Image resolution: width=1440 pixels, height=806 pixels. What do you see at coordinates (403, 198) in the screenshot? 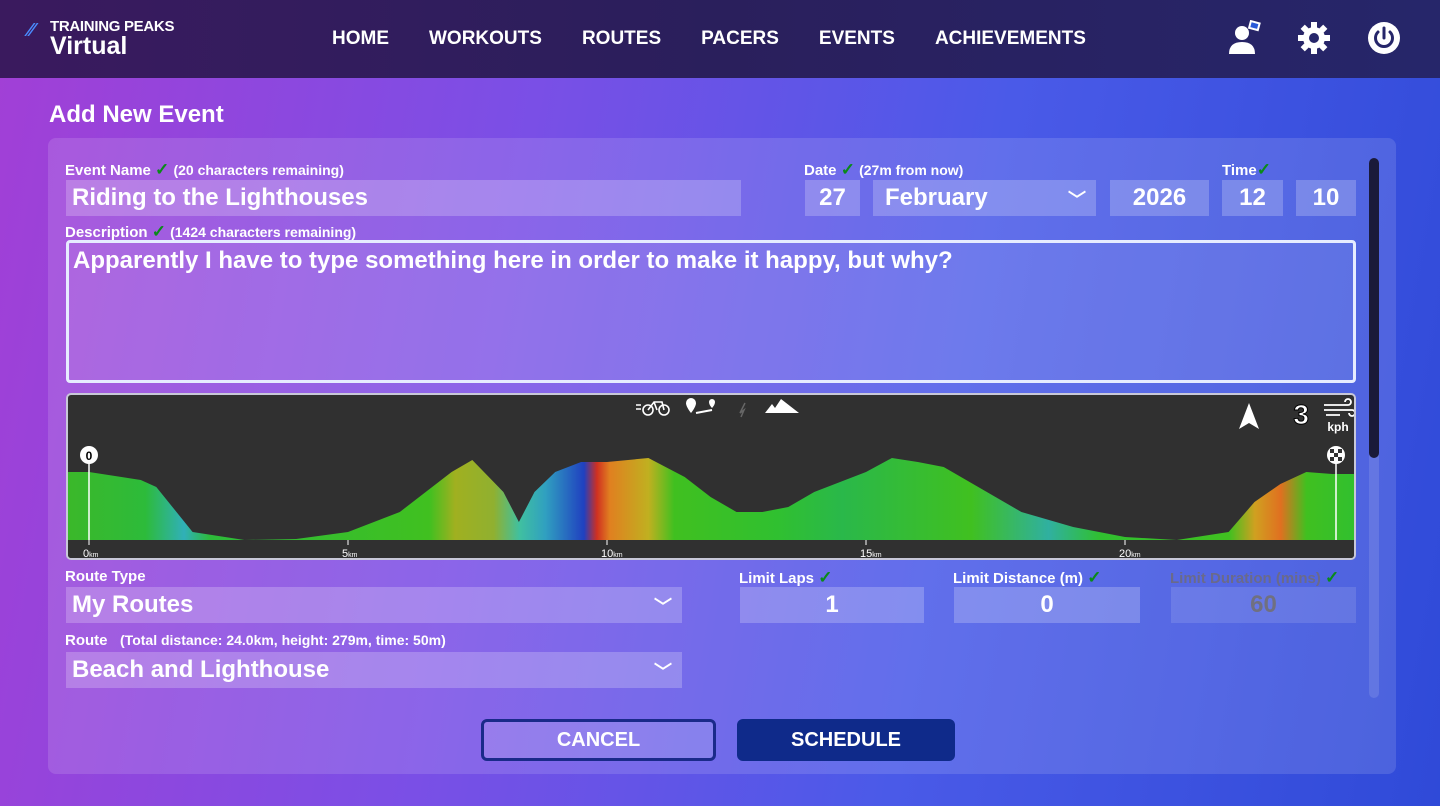
I see `event-name-input: Riding to the Lighthouses` at bounding box center [403, 198].